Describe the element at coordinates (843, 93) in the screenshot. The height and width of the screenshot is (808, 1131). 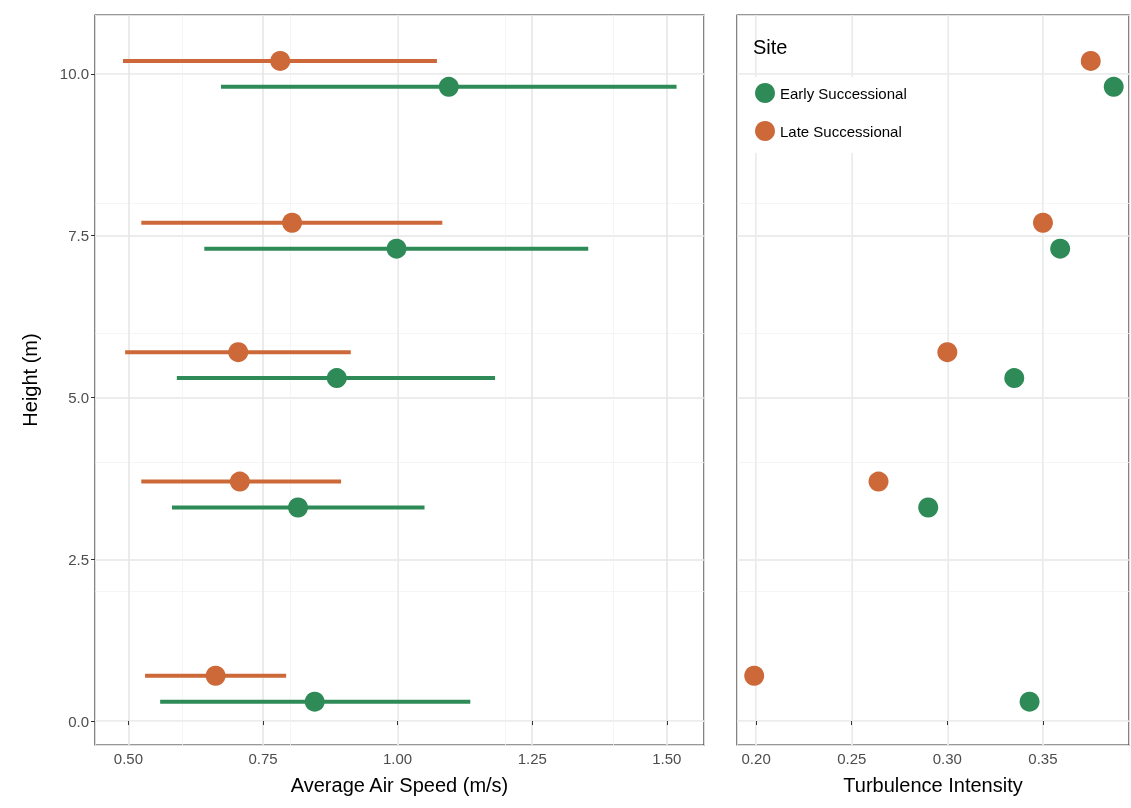
I see `legend-label: Early Successional` at that location.